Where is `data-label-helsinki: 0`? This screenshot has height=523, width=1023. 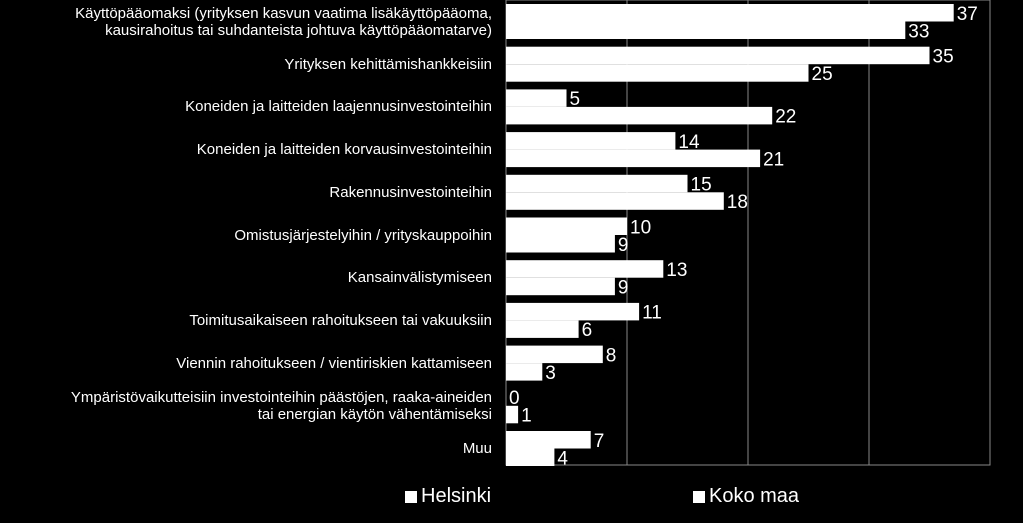 data-label-helsinki: 0 is located at coordinates (514, 398).